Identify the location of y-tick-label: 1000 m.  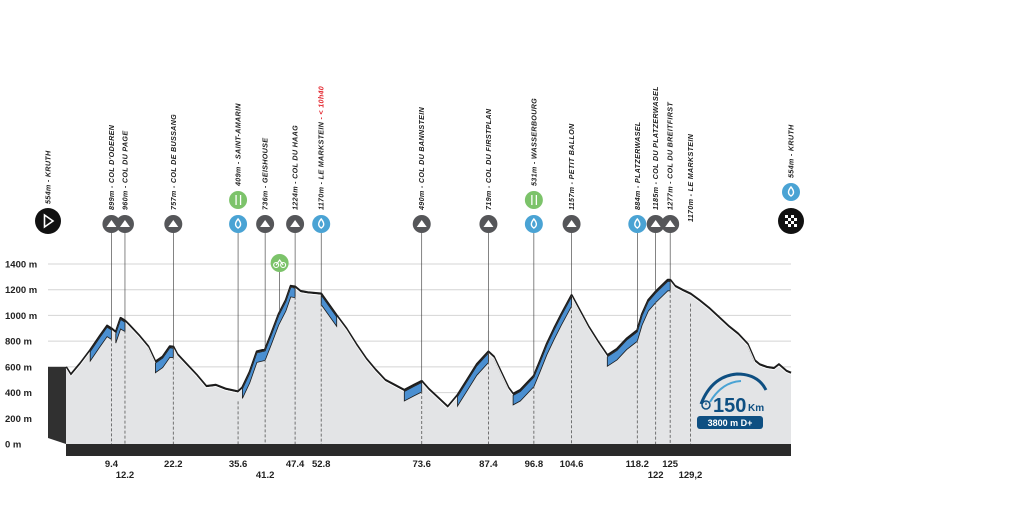
(21, 316).